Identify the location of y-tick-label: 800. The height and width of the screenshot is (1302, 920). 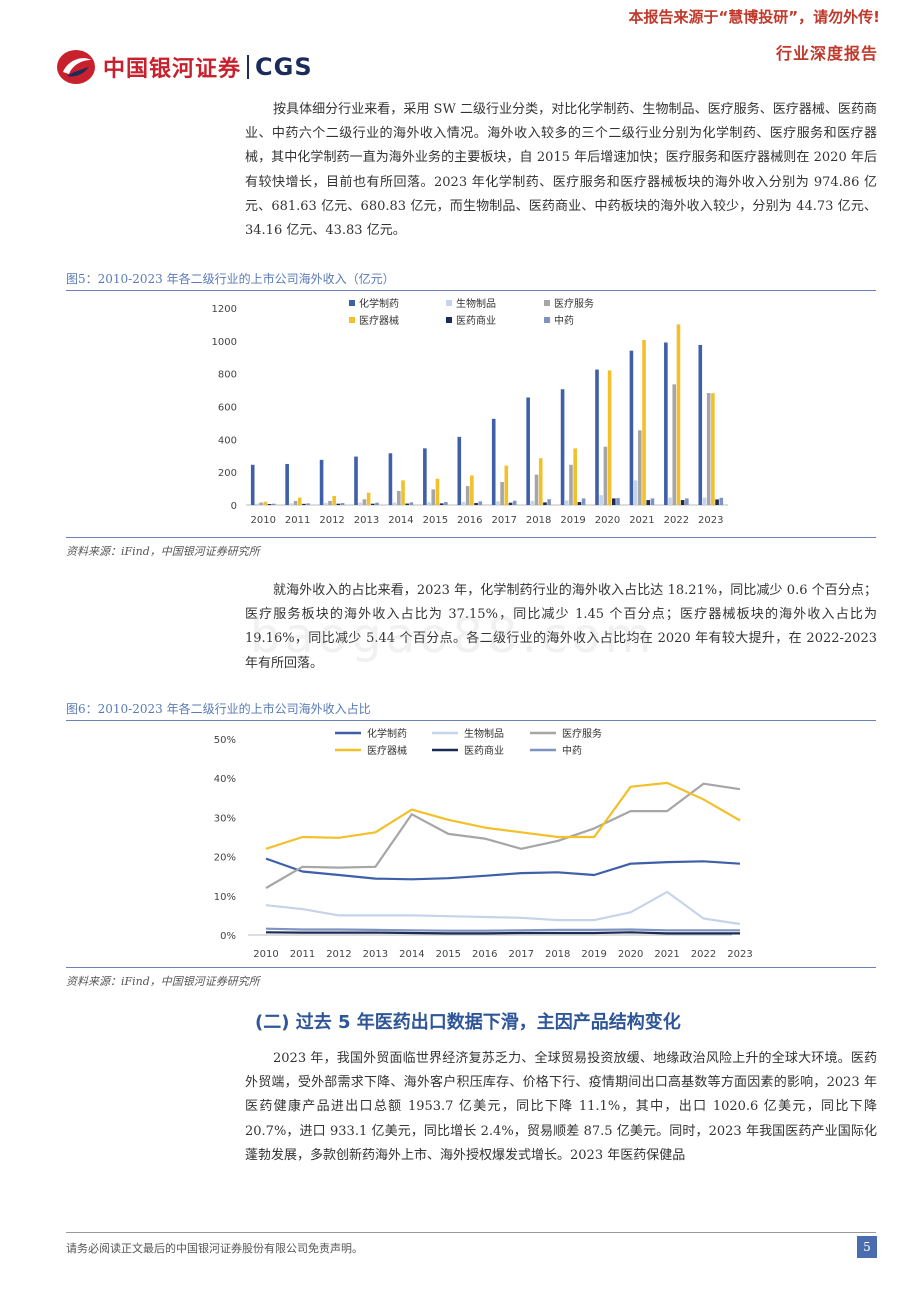
(227, 375).